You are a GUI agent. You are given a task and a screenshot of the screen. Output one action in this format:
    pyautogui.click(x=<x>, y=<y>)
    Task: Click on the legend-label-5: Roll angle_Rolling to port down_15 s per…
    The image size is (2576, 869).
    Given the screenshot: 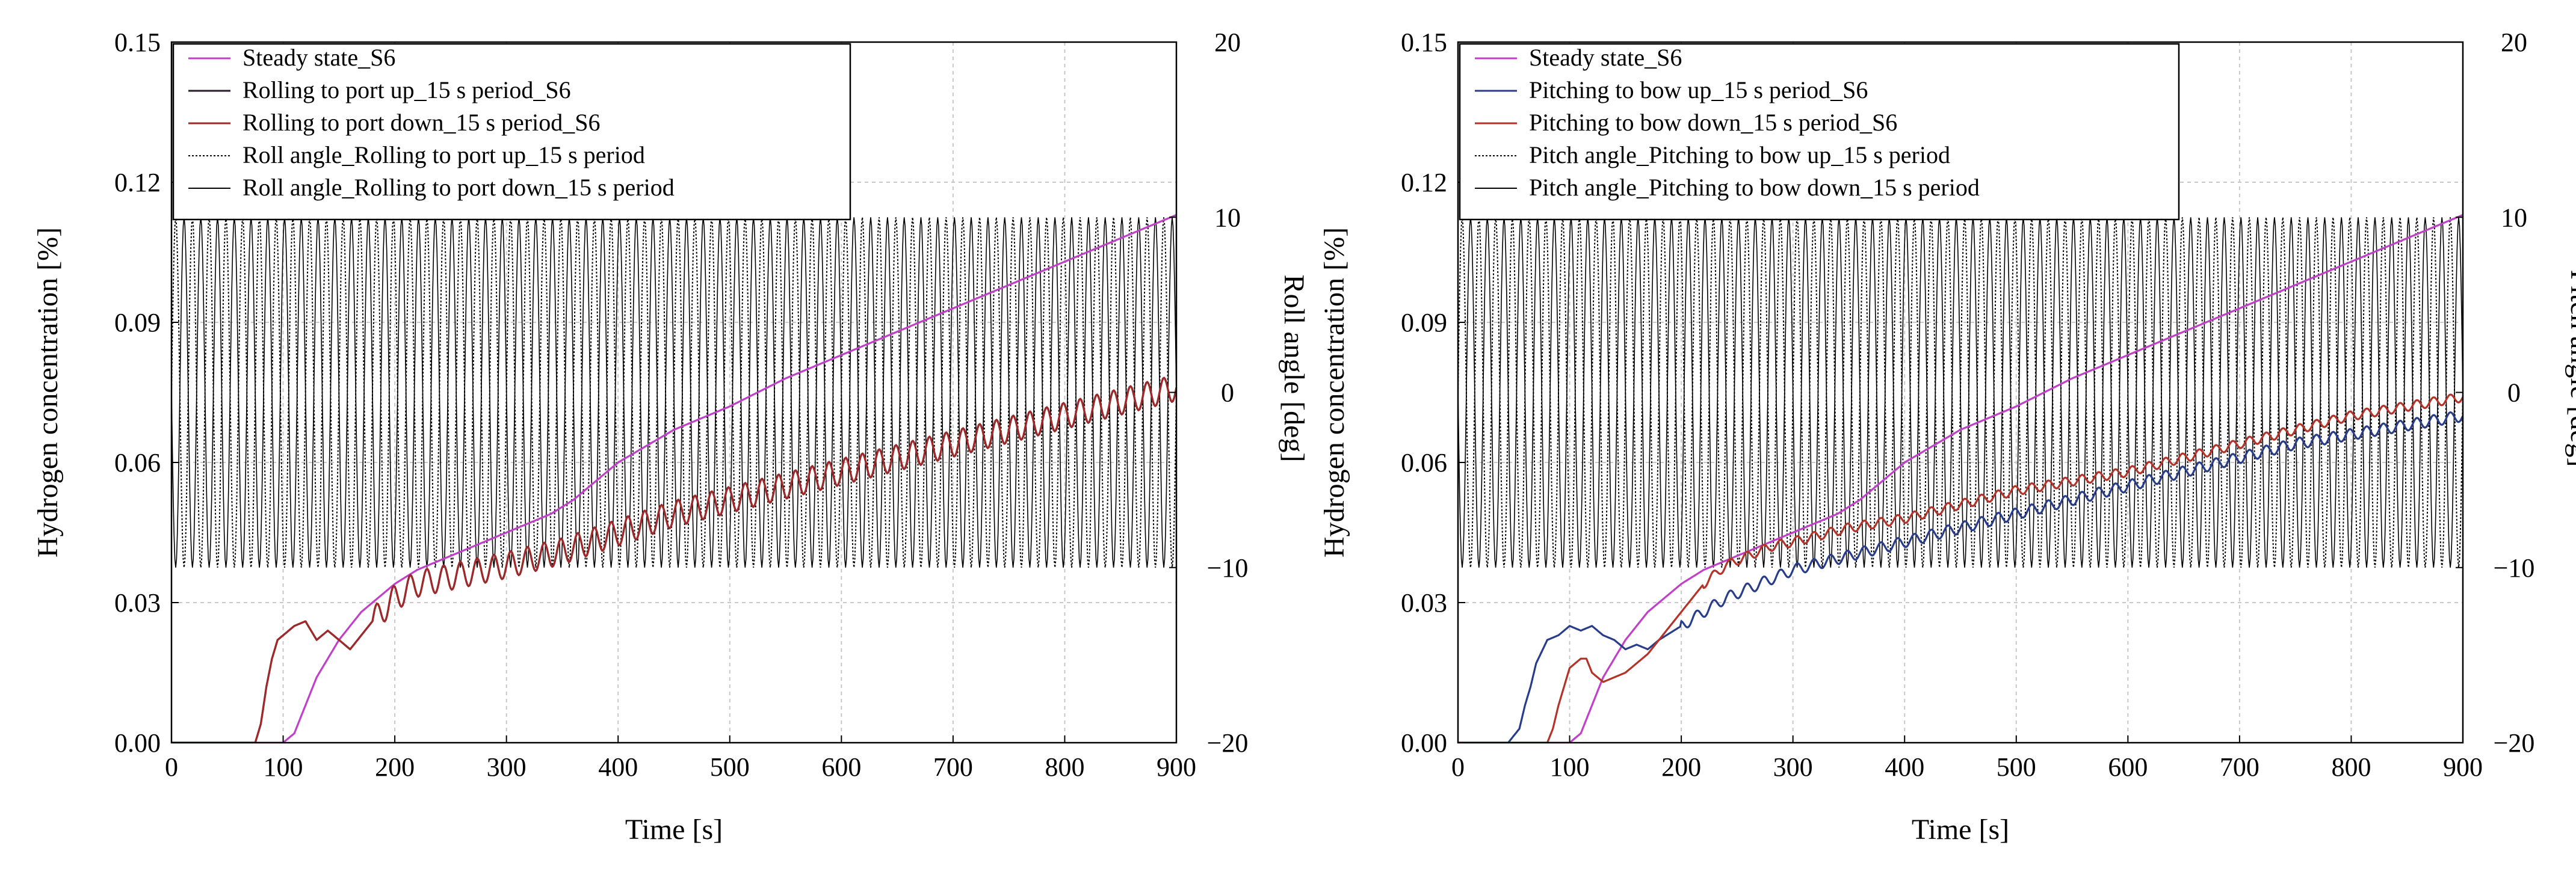 What is the action you would take?
    pyautogui.click(x=458, y=187)
    